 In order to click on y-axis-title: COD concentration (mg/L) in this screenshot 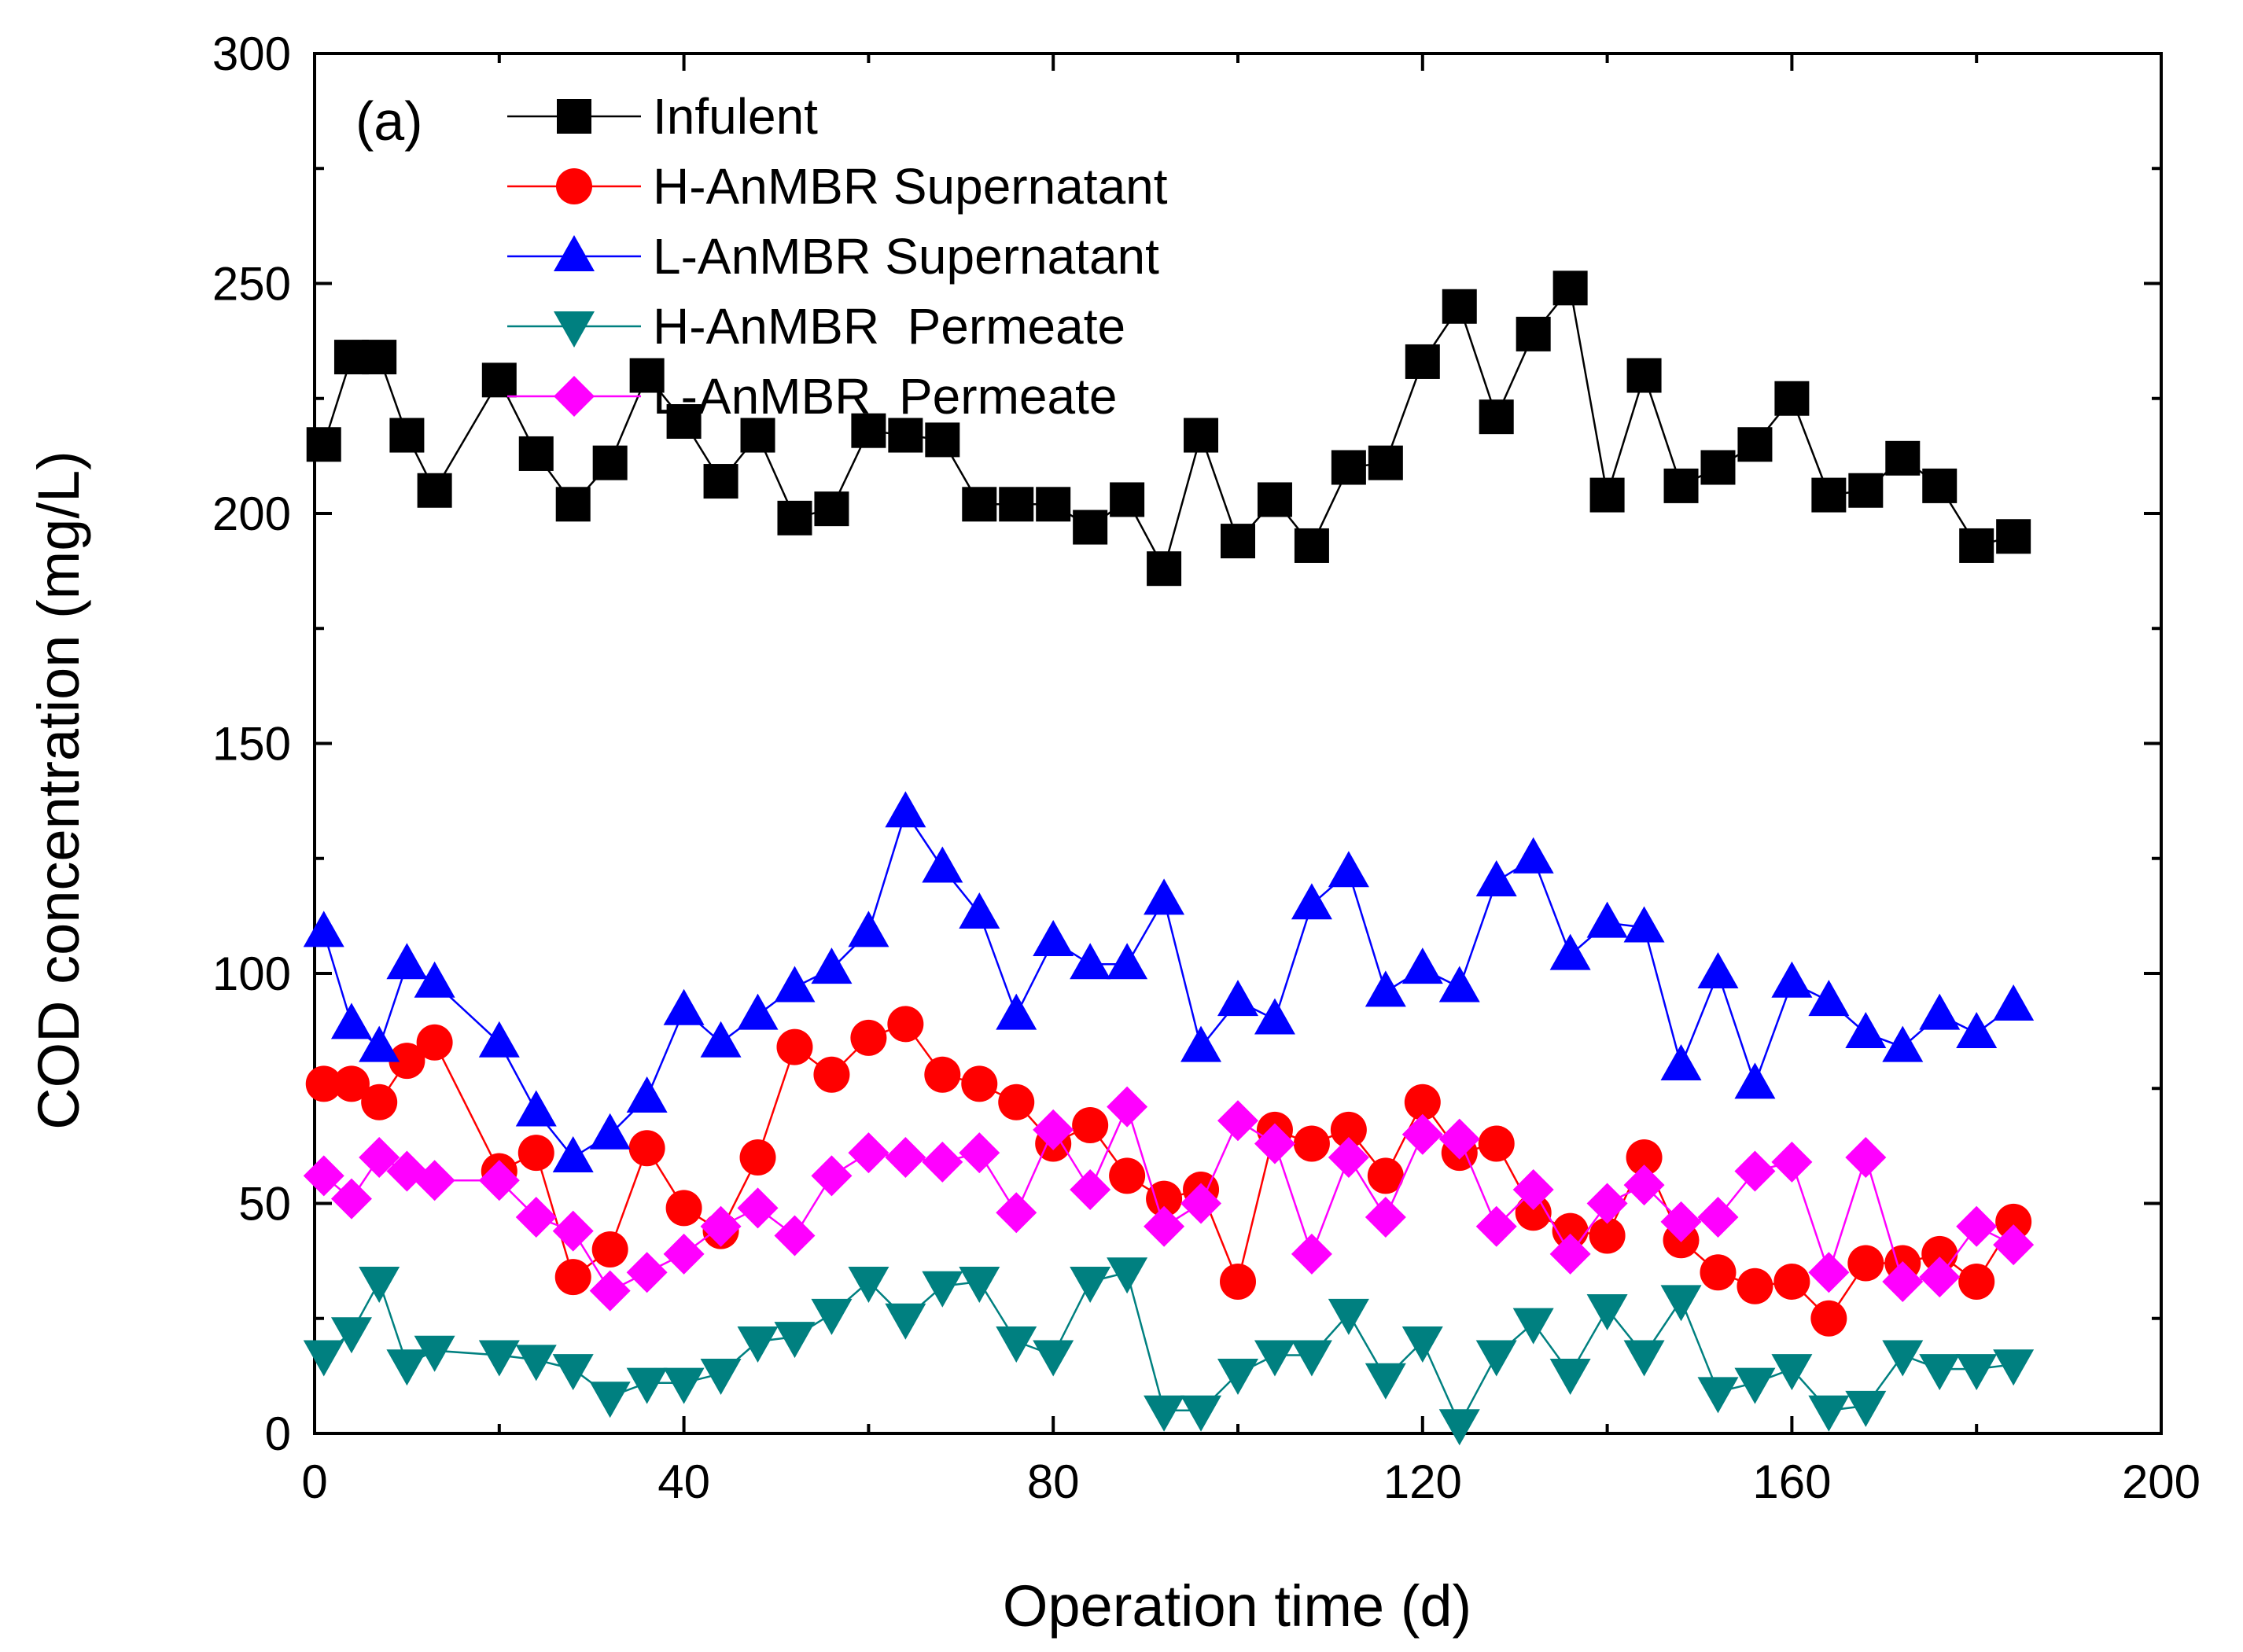, I will do `click(59, 790)`.